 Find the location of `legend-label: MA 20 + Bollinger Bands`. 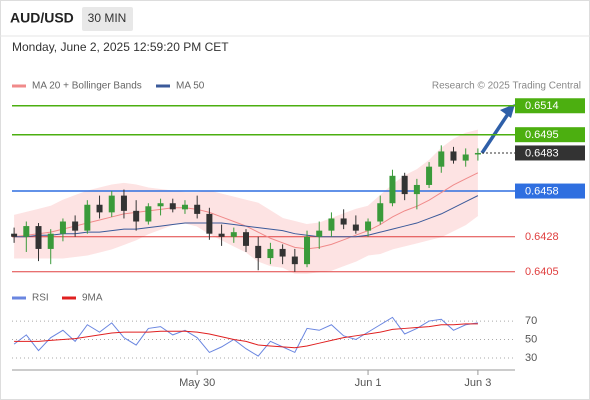

legend-label: MA 20 + Bollinger Bands is located at coordinates (87, 86).